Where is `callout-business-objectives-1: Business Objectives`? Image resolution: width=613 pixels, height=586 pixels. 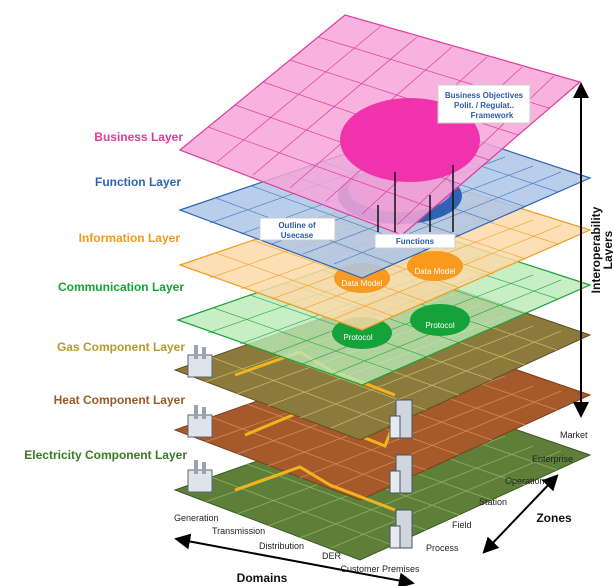 callout-business-objectives-1: Business Objectives is located at coordinates (484, 95).